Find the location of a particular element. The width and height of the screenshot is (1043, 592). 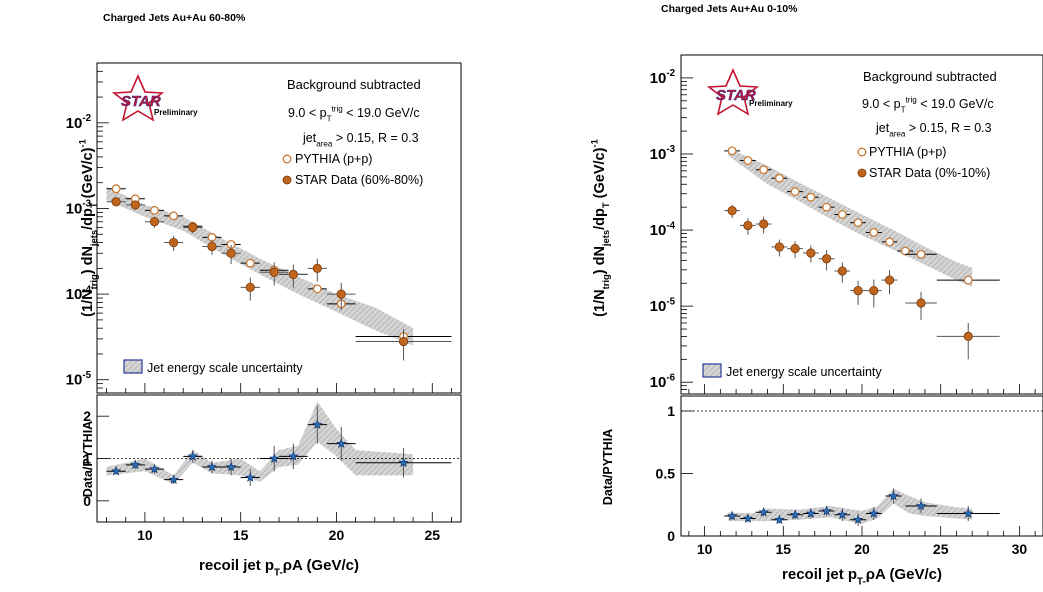

ratio-uncertainty-band is located at coordinates (260, 442).